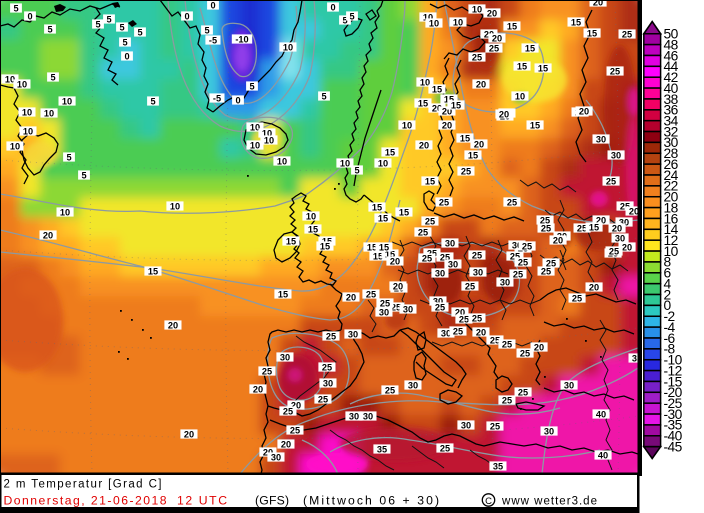 The width and height of the screenshot is (704, 513). I want to click on svg-text: 48, so click(671, 44).